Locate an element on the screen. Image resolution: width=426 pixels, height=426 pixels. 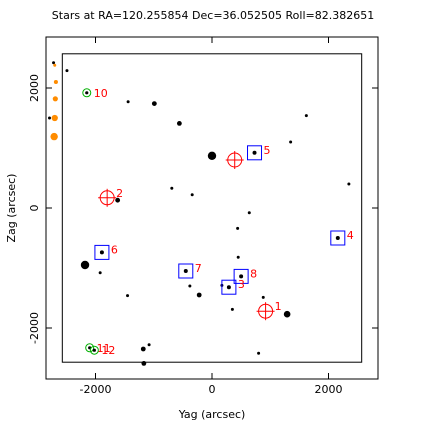
guide-label: 5 is located at coordinates (267, 150).